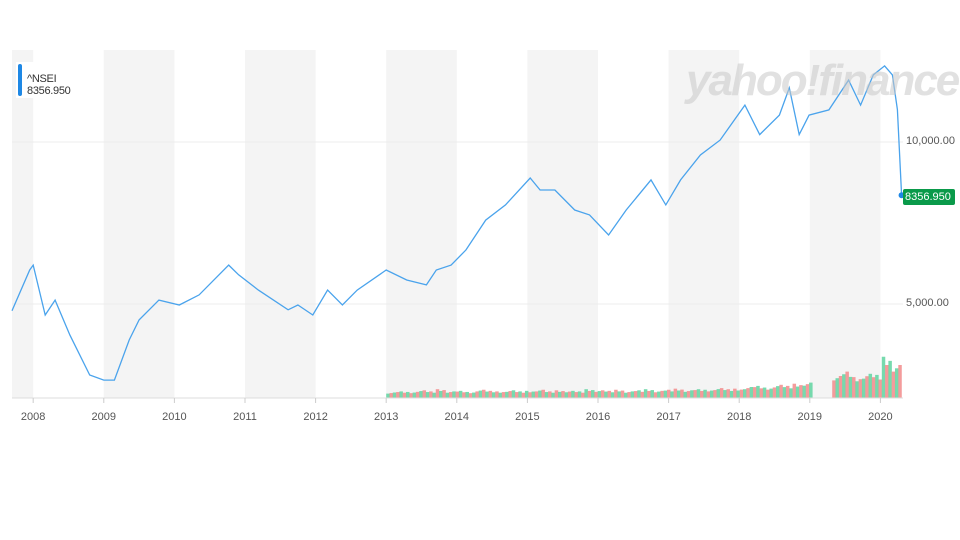  I want to click on x-tick-label: 2014, so click(457, 417).